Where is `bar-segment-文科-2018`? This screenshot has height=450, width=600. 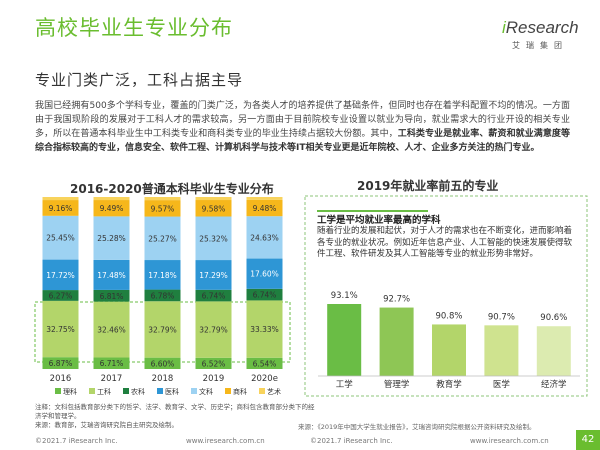
bar-segment-文科-2018 is located at coordinates (162, 238).